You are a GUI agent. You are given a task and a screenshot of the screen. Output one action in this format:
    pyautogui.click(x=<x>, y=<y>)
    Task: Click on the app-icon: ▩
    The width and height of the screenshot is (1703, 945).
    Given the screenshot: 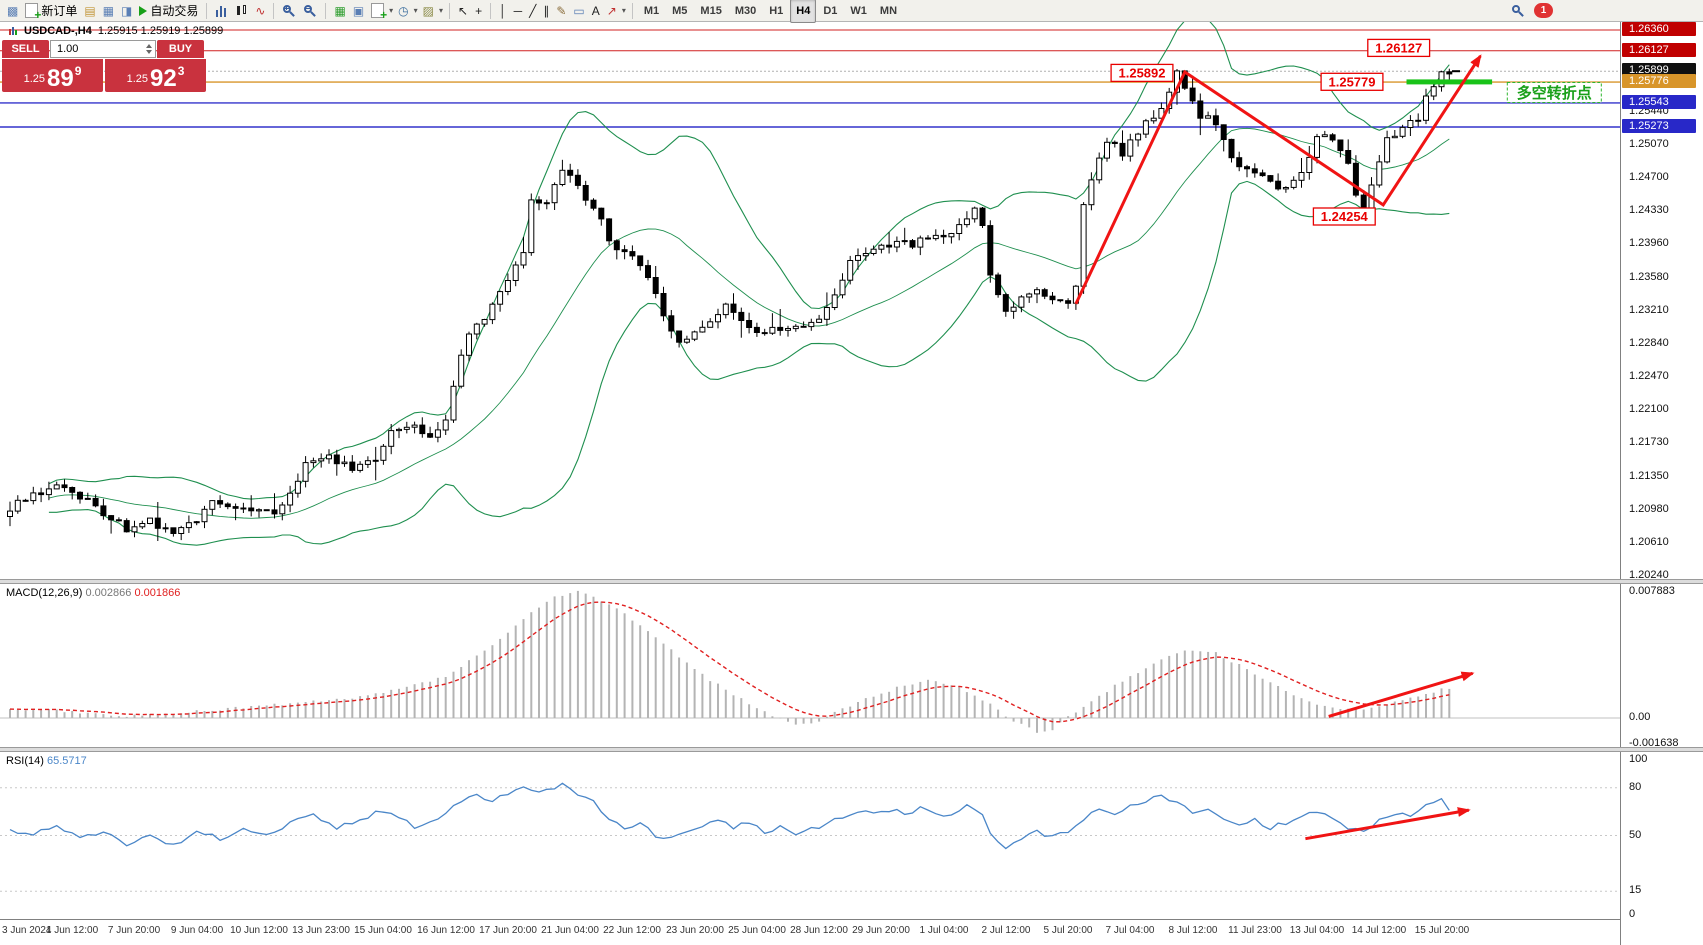 What is the action you would take?
    pyautogui.click(x=12, y=11)
    